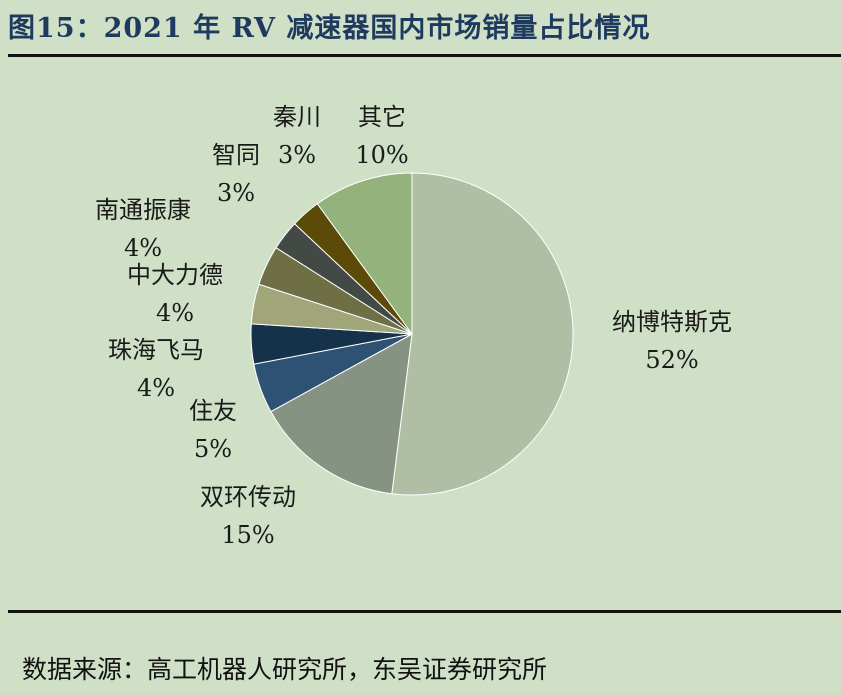 The width and height of the screenshot is (841, 695). I want to click on slice-label: 智同, so click(236, 155).